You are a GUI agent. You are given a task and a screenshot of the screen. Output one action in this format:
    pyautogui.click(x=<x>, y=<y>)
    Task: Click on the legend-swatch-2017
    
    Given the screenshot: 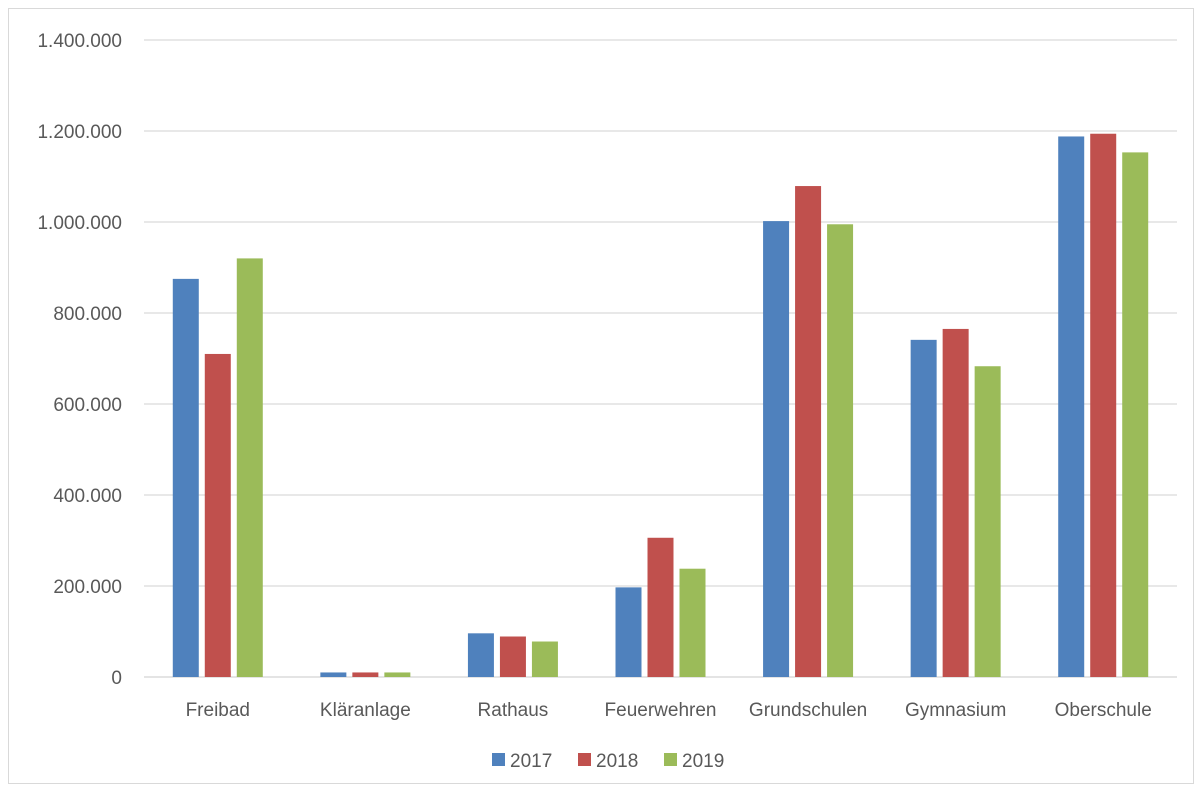 What is the action you would take?
    pyautogui.click(x=498, y=759)
    